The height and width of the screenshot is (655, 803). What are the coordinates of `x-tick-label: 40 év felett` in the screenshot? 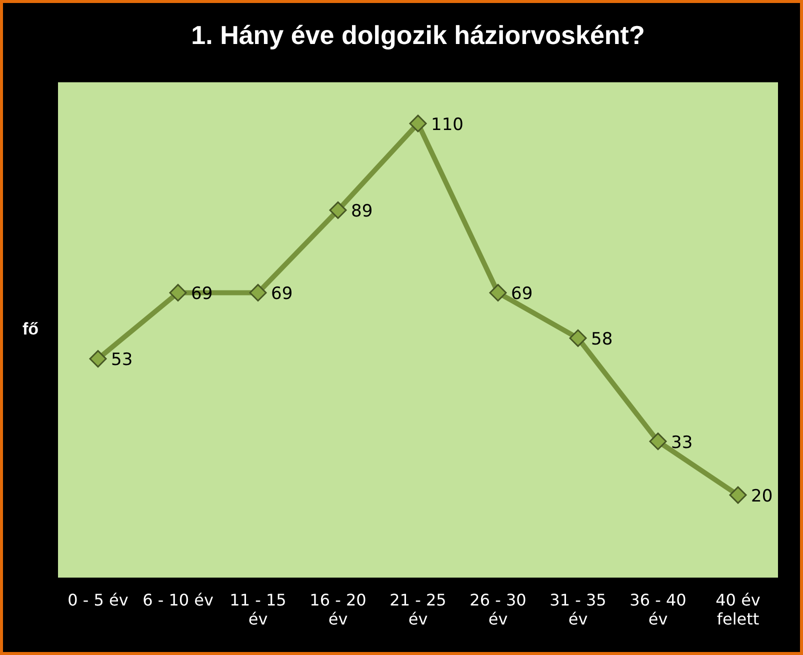 It's located at (738, 609).